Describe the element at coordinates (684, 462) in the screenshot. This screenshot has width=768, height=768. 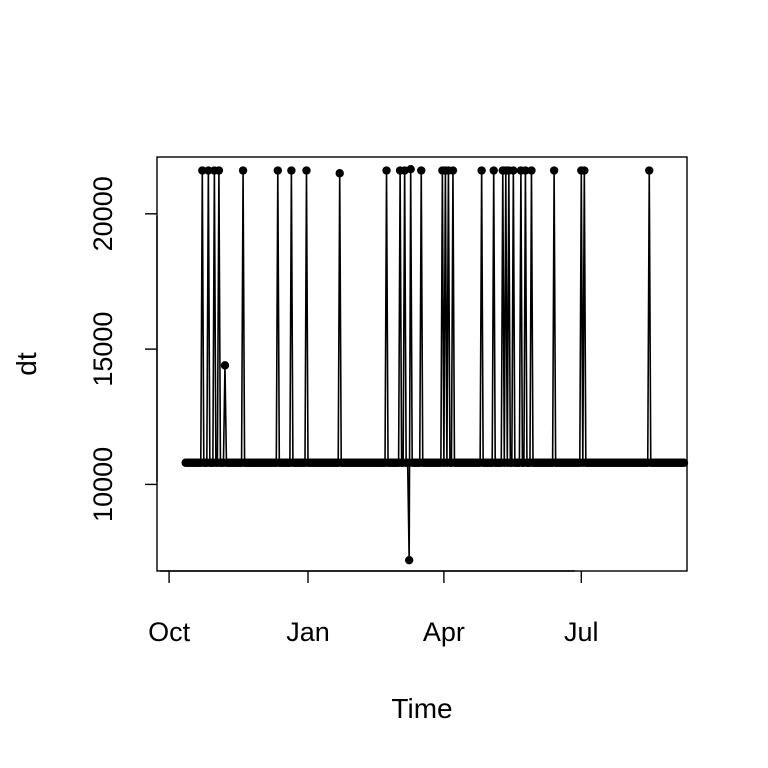
I see `baseline-point` at that location.